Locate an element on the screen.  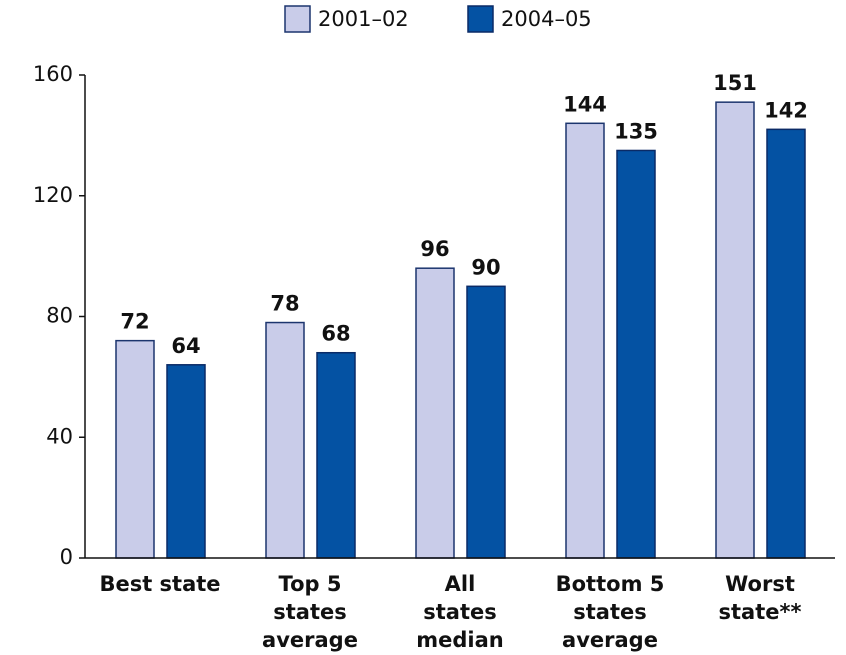
data-label: 144 is located at coordinates (585, 104).